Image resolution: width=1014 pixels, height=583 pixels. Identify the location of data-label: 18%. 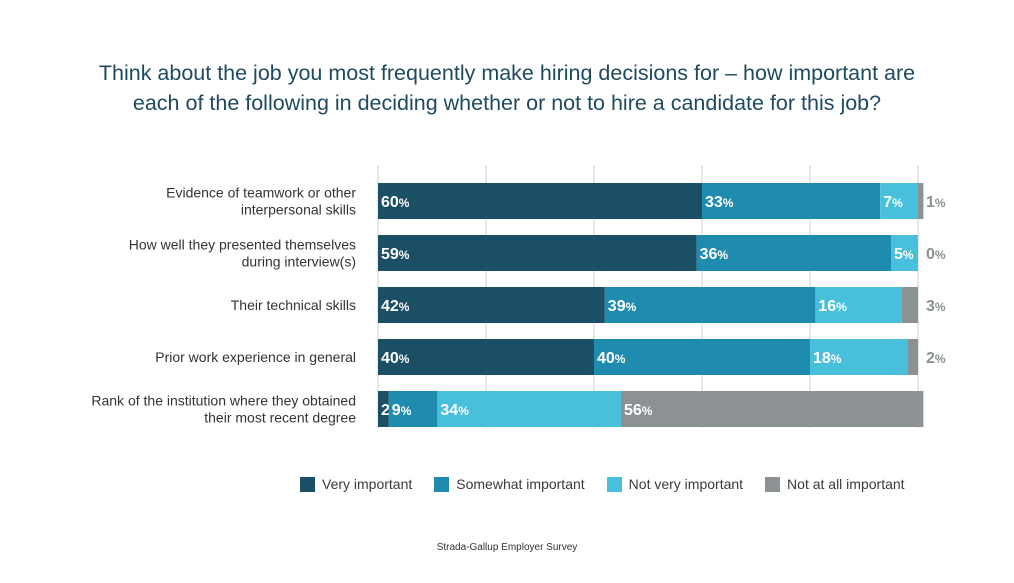
(827, 358).